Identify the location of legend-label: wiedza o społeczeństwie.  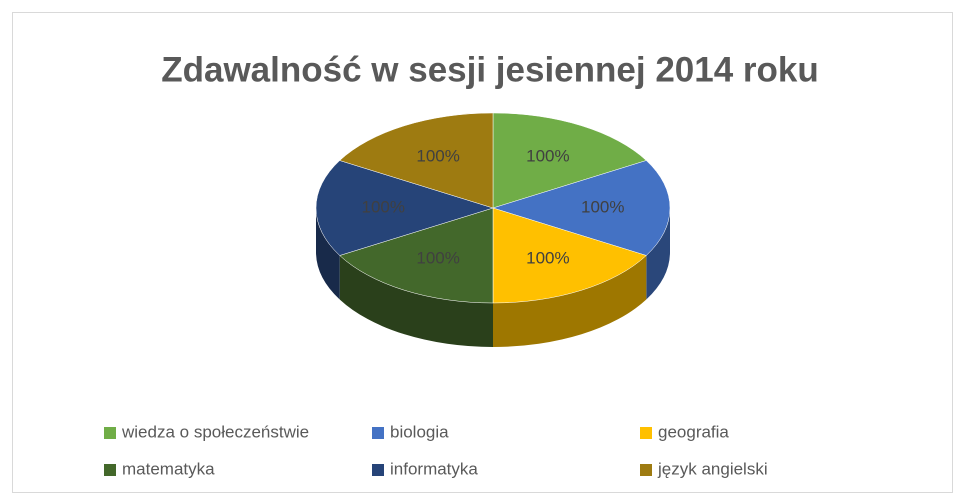
(215, 431).